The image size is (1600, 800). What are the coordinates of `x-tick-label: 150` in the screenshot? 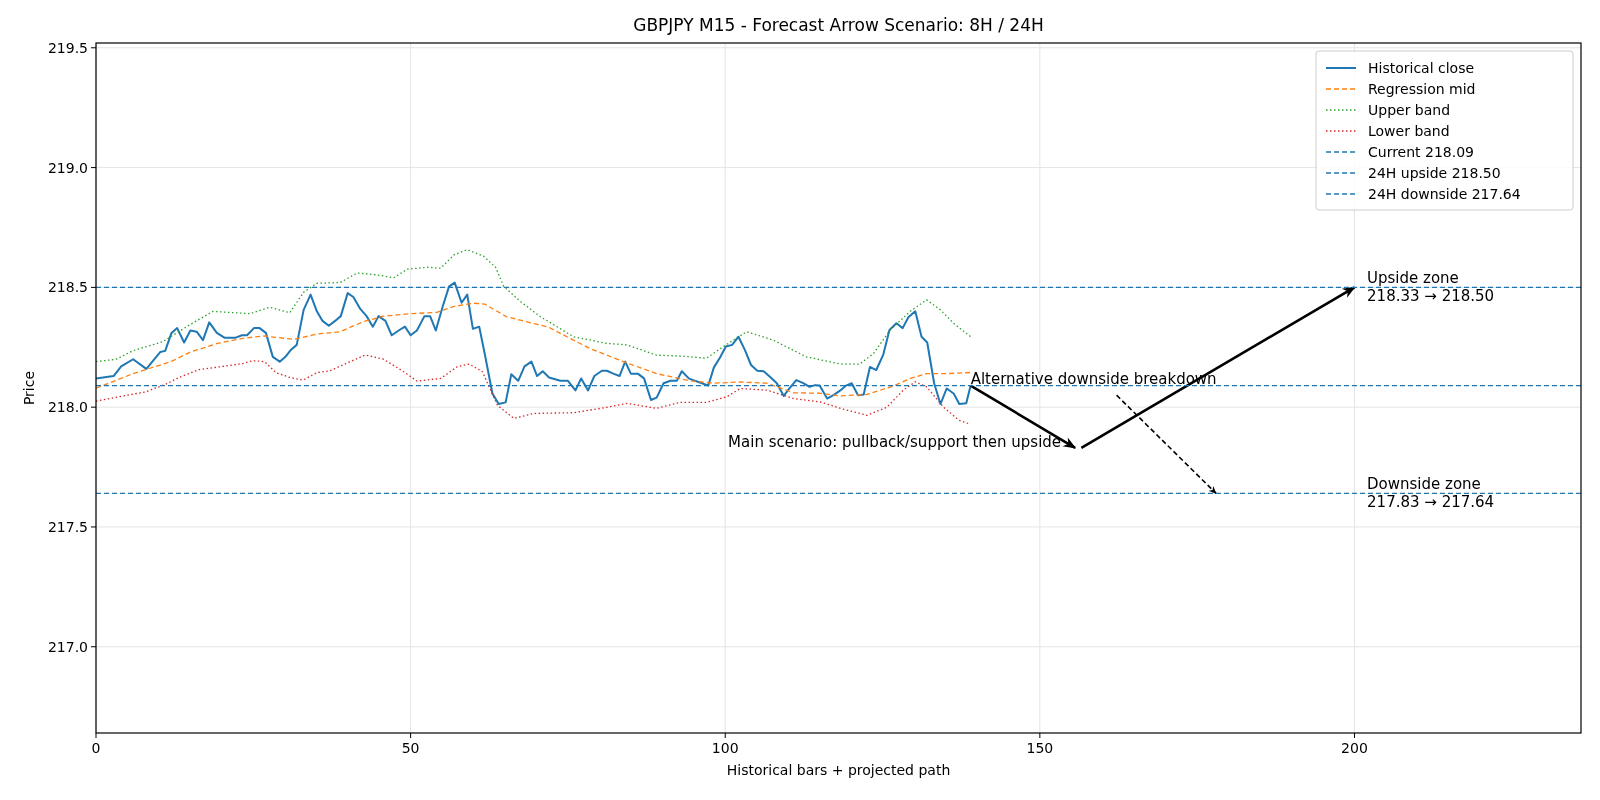 It's located at (1040, 748).